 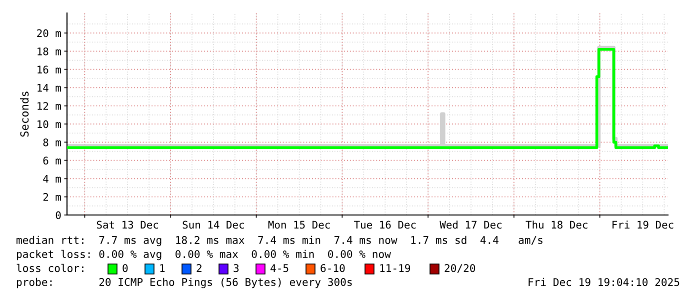 I want to click on x-tick-label: Fri 19 Dec, so click(x=643, y=224).